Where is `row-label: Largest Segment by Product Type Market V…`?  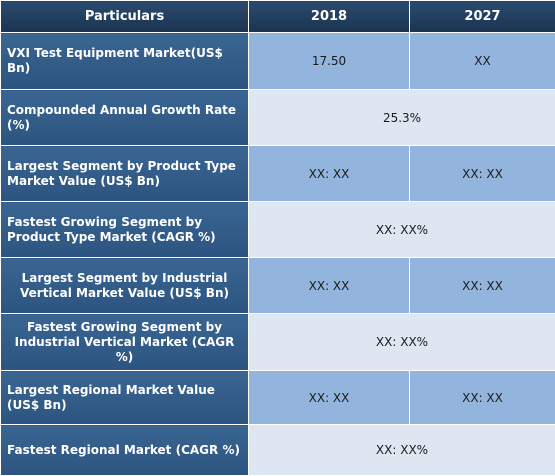
row-label: Largest Segment by Product Type Market V… is located at coordinates (125, 174).